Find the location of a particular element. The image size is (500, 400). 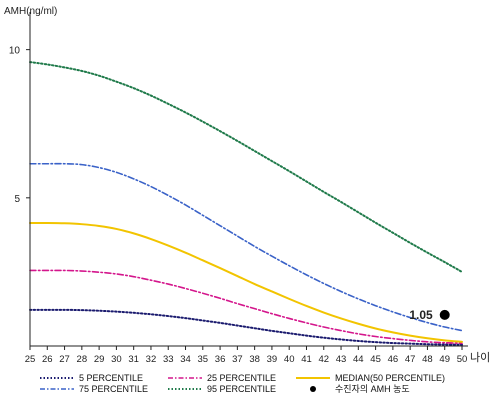

legend-item-median: MEDIAN(50 PERCENTILE) is located at coordinates (386, 378).